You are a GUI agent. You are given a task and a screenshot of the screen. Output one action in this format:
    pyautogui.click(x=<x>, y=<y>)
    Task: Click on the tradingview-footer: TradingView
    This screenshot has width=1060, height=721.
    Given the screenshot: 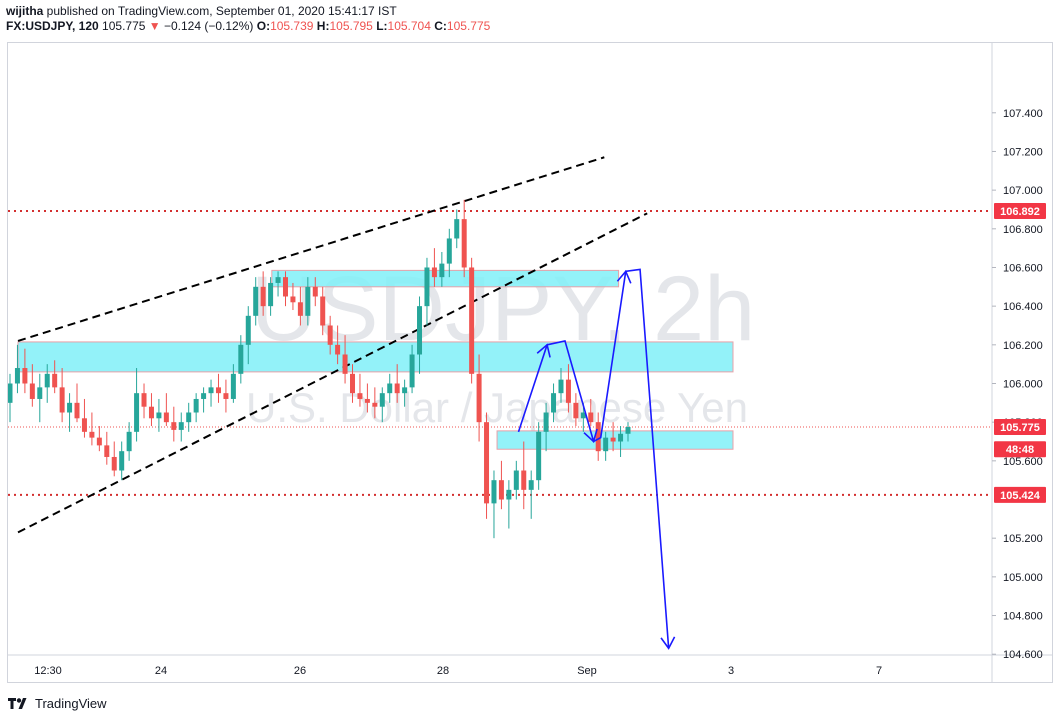 What is the action you would take?
    pyautogui.click(x=57, y=703)
    